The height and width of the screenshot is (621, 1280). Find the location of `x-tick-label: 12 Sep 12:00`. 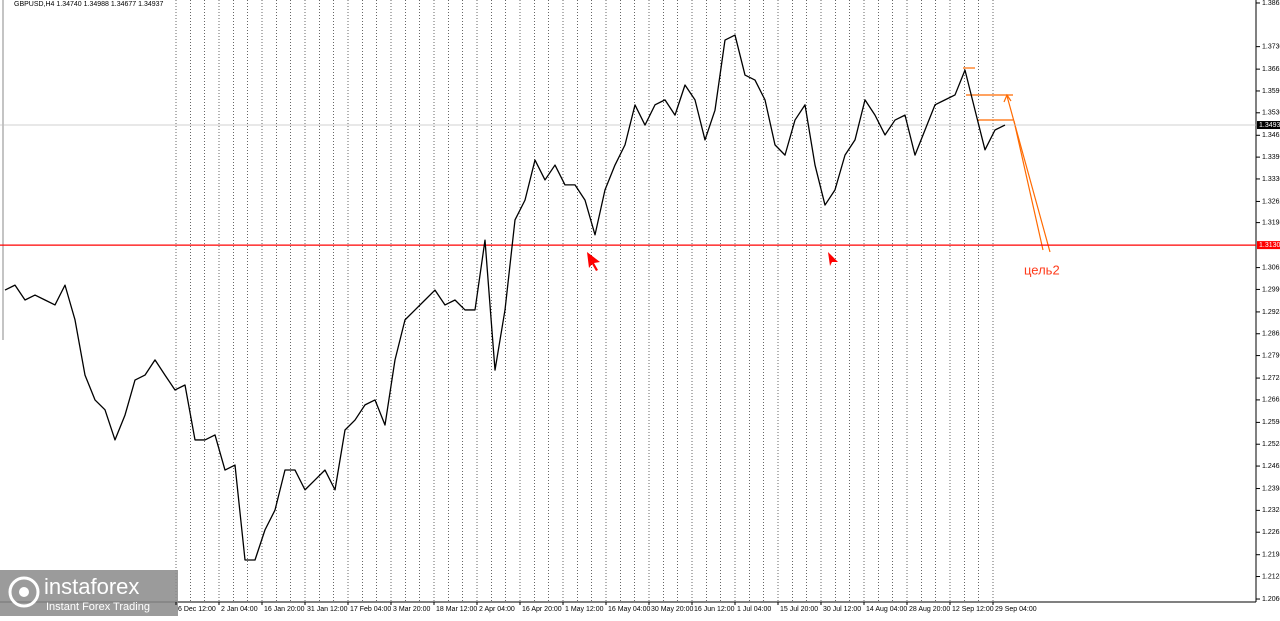

x-tick-label: 12 Sep 12:00 is located at coordinates (973, 609).